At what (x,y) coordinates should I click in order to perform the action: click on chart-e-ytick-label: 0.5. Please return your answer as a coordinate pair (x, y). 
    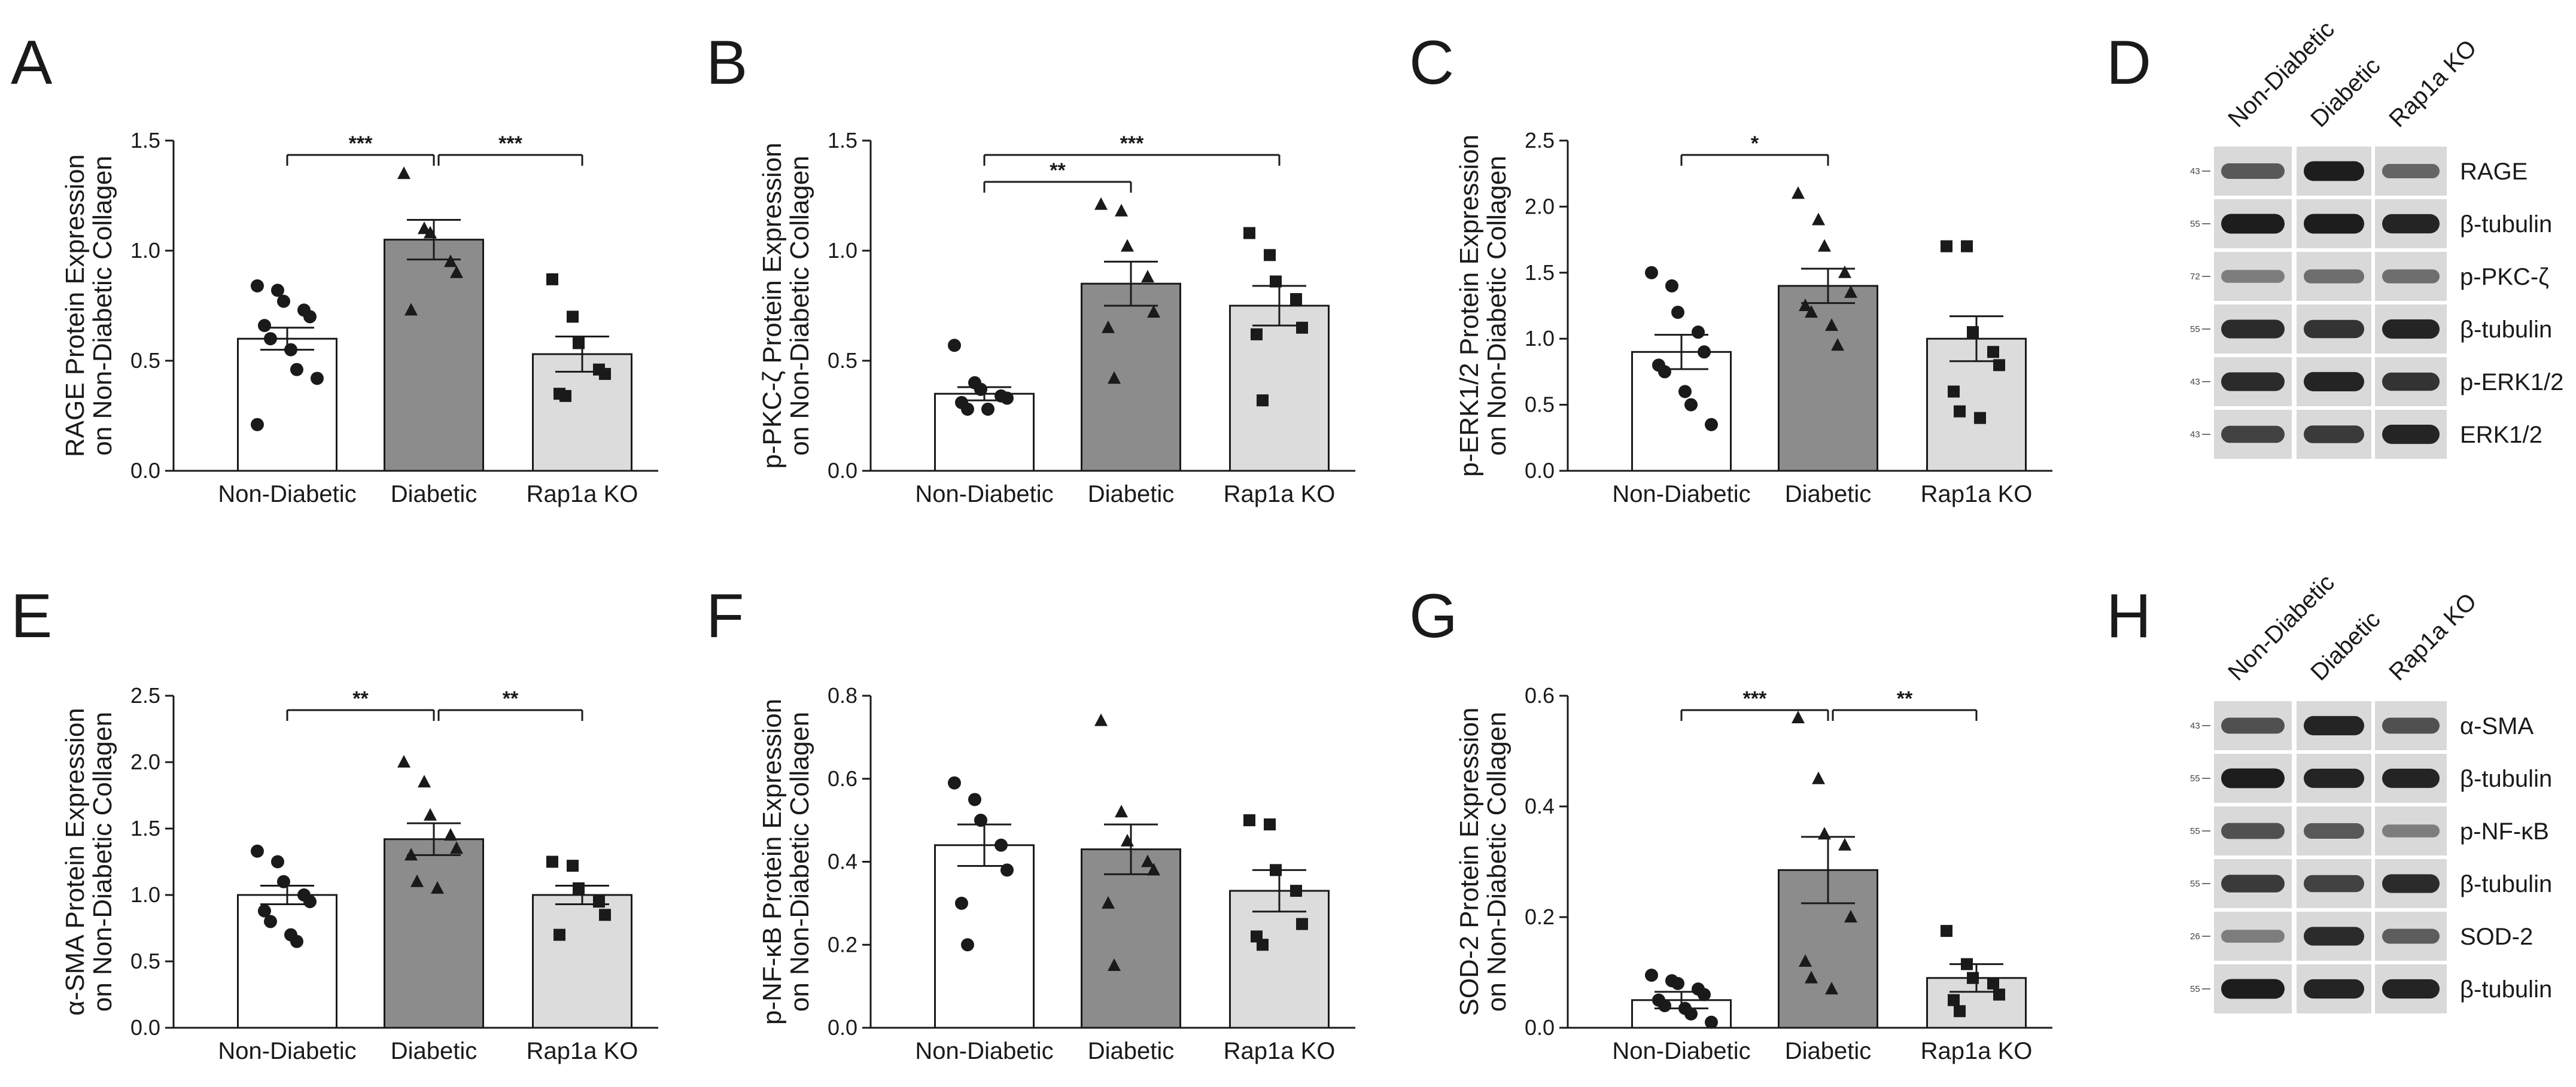
    Looking at the image, I should click on (145, 961).